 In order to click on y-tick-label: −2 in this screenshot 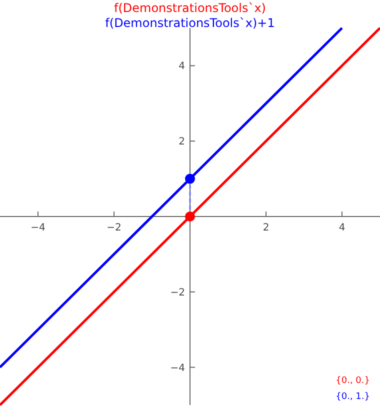, I will do `click(177, 292)`.